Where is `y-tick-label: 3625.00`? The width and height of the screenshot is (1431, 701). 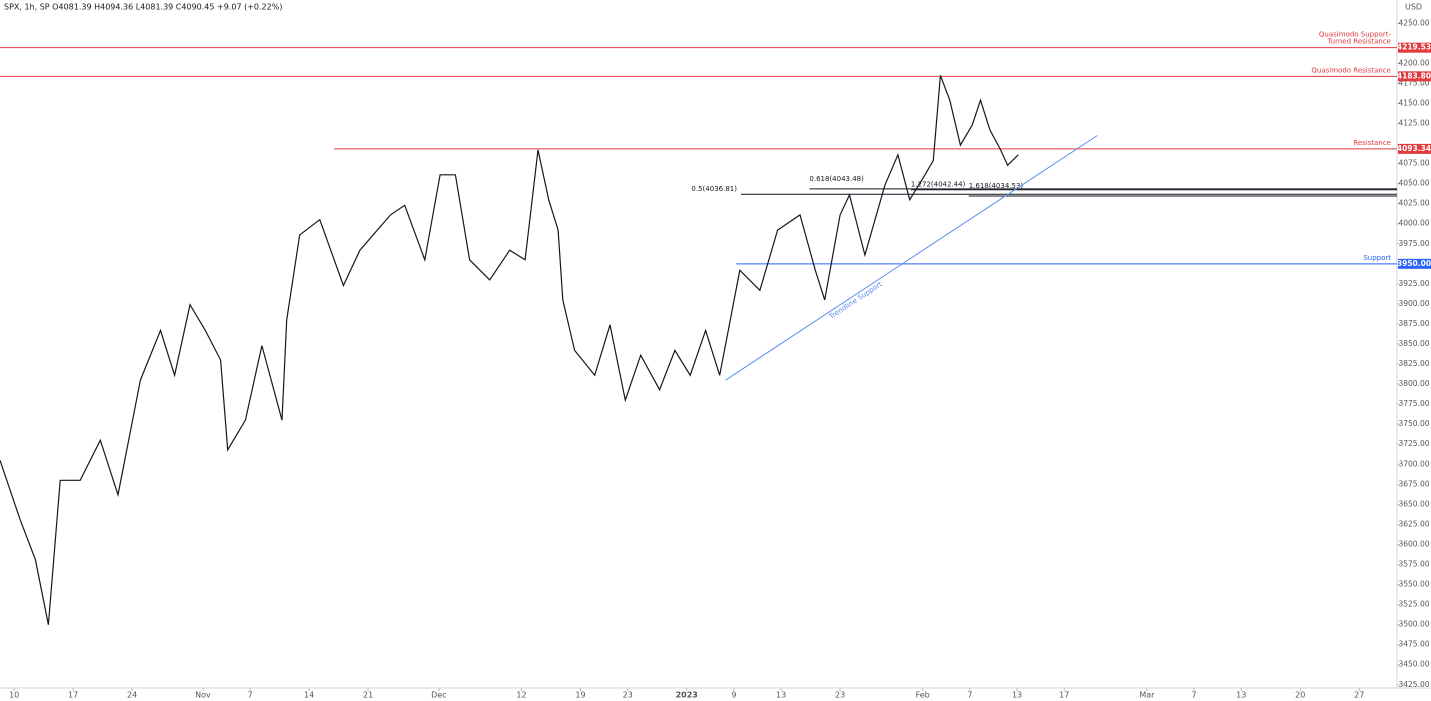 y-tick-label: 3625.00 is located at coordinates (1413, 523).